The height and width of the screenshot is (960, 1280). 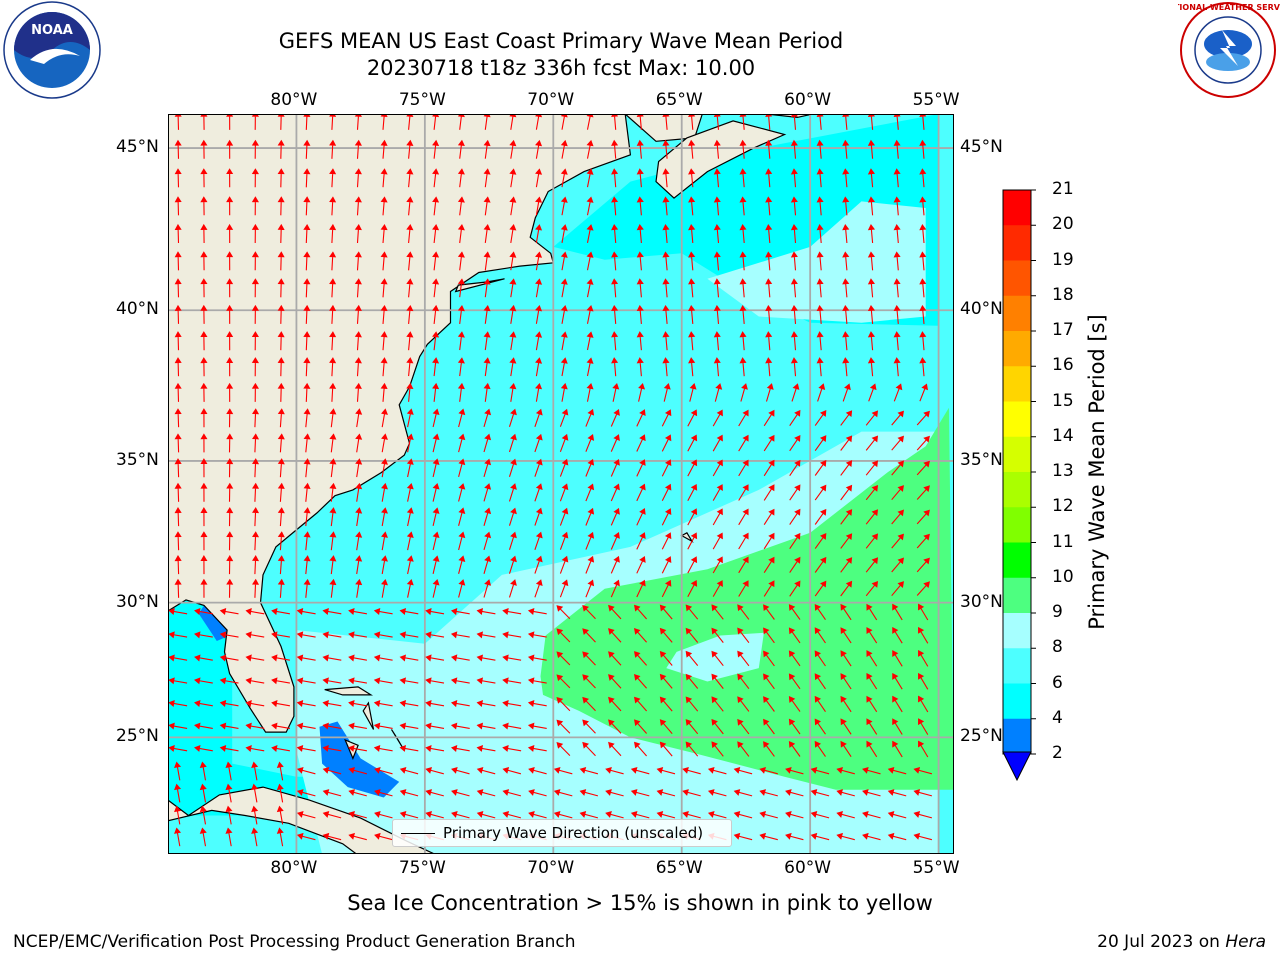 What do you see at coordinates (137, 602) in the screenshot?
I see `lat-tick-left: 30°N` at bounding box center [137, 602].